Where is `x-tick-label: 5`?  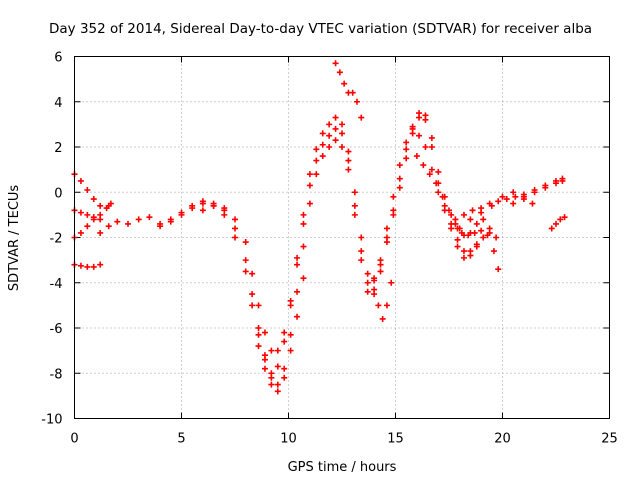
x-tick-label: 5 is located at coordinates (181, 439).